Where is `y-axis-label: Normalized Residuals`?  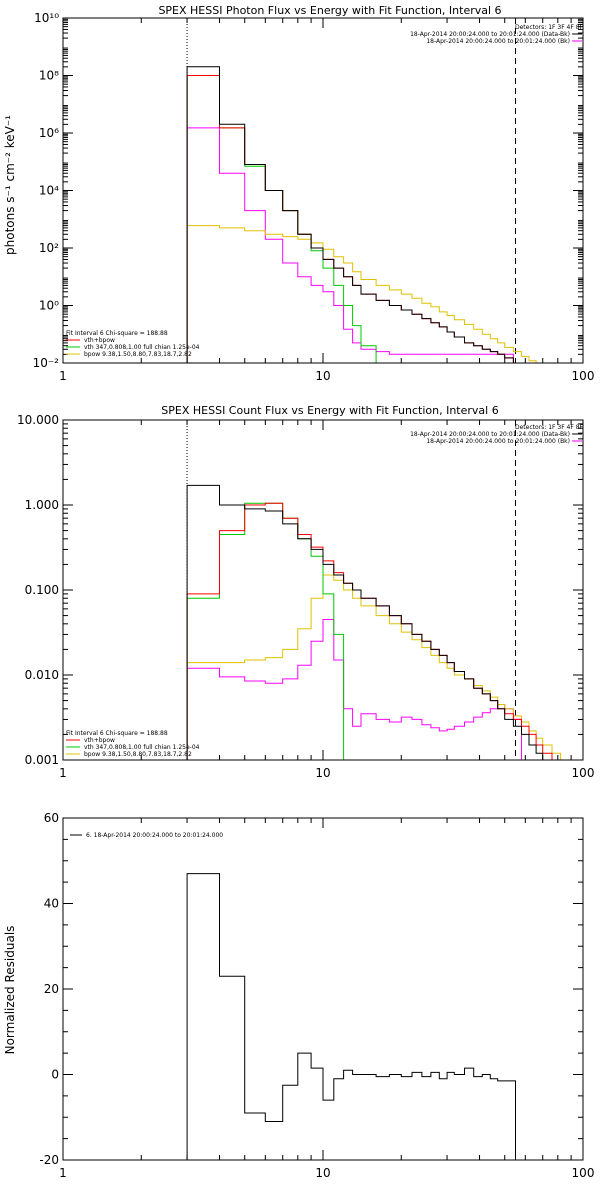 y-axis-label: Normalized Residuals is located at coordinates (10, 990).